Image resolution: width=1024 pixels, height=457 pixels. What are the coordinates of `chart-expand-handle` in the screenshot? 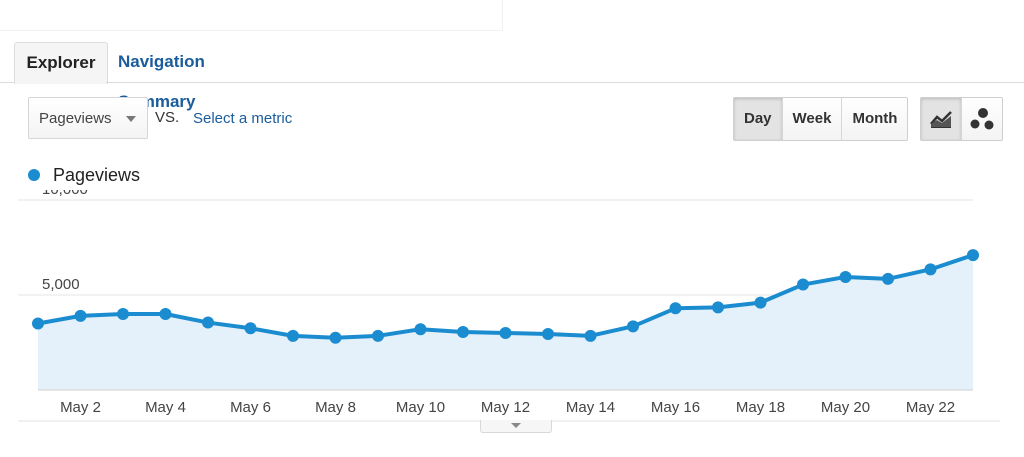 It's located at (516, 426).